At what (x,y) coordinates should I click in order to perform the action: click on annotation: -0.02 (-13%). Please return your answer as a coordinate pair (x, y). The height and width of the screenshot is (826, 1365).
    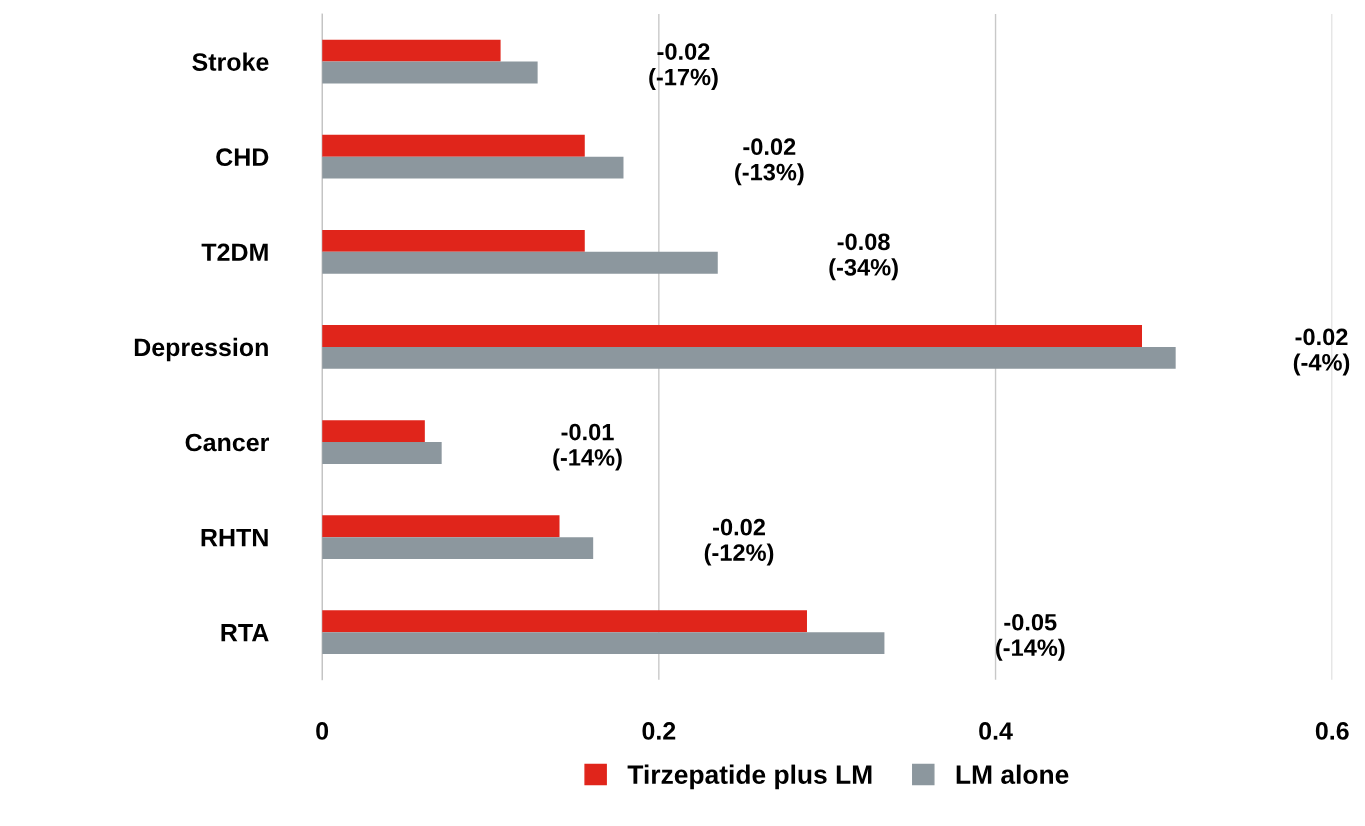
    Looking at the image, I should click on (769, 162).